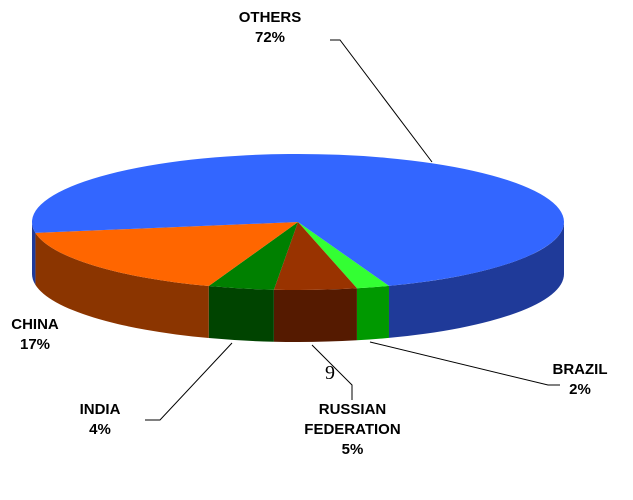 This screenshot has height=500, width=633. I want to click on value-label: 5%, so click(352, 449).